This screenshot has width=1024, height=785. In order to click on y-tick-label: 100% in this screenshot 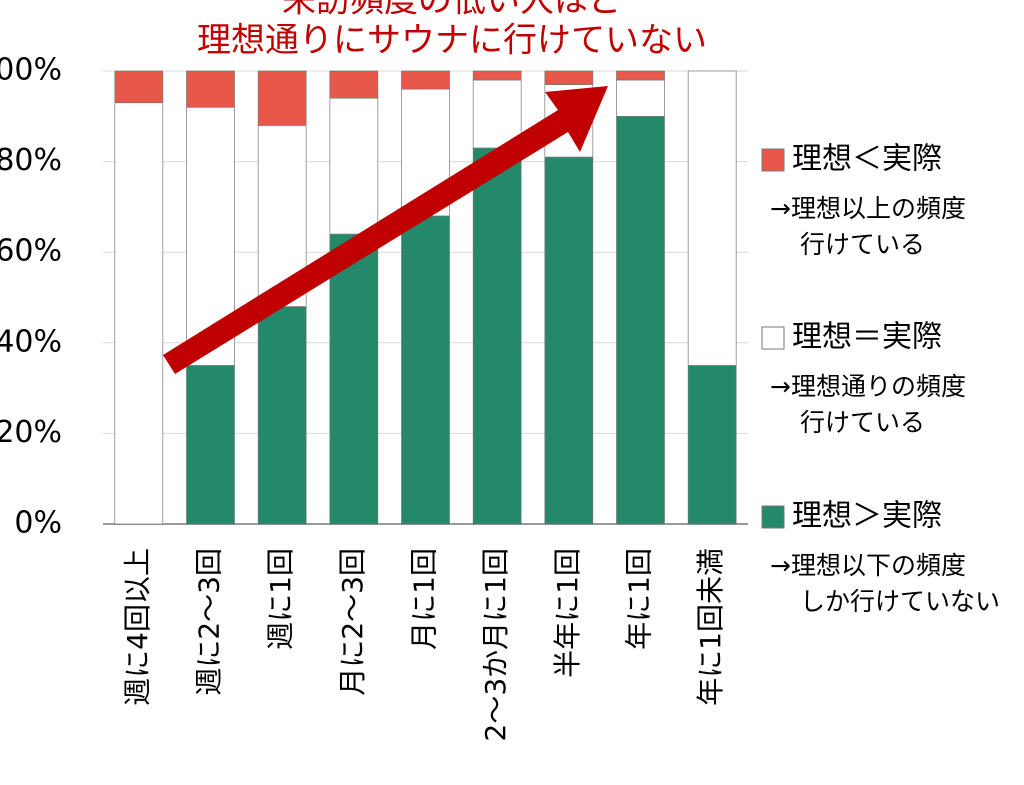, I will do `click(31, 70)`.